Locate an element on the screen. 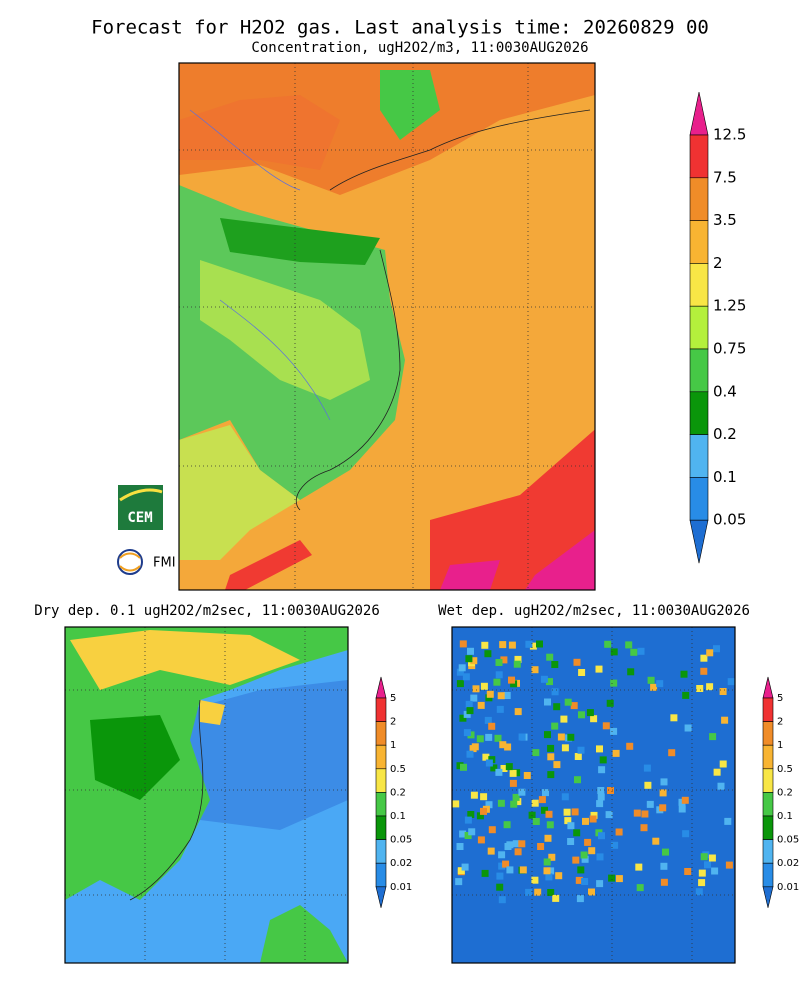 This screenshot has width=800, height=1000. colorbar-label: 2 is located at coordinates (780, 722).